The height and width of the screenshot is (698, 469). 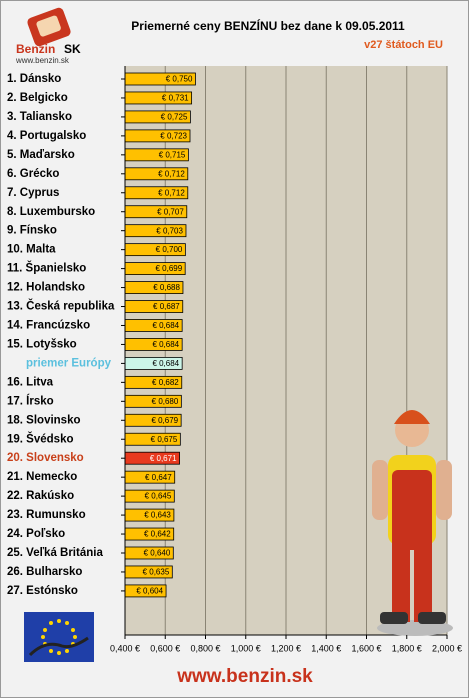 What do you see at coordinates (163, 458) in the screenshot?
I see `value-label: € 0,671` at bounding box center [163, 458].